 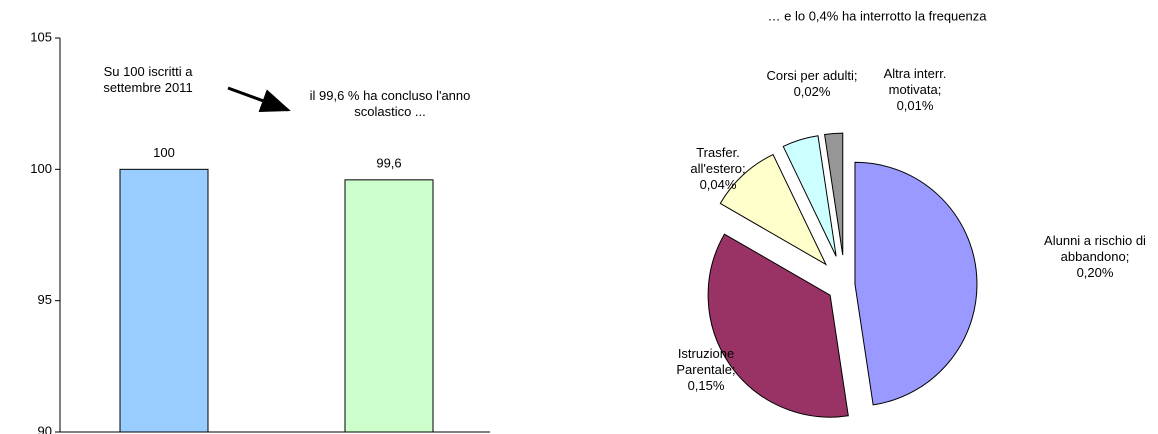 I want to click on y-tick-label: 95, so click(x=45, y=299).